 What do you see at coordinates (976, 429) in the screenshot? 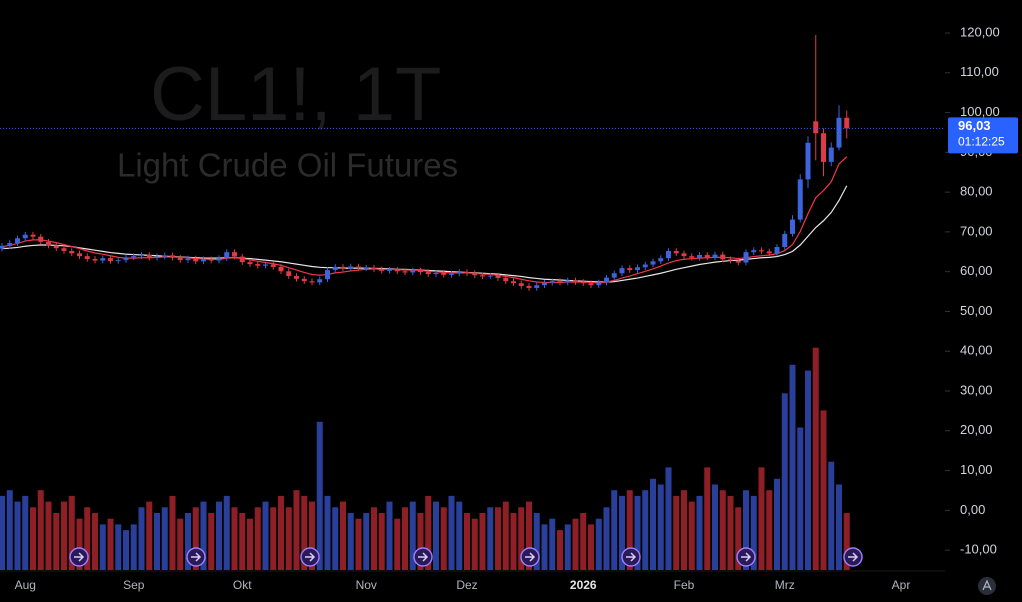
I see `y-tick-label: 20,00` at bounding box center [976, 429].